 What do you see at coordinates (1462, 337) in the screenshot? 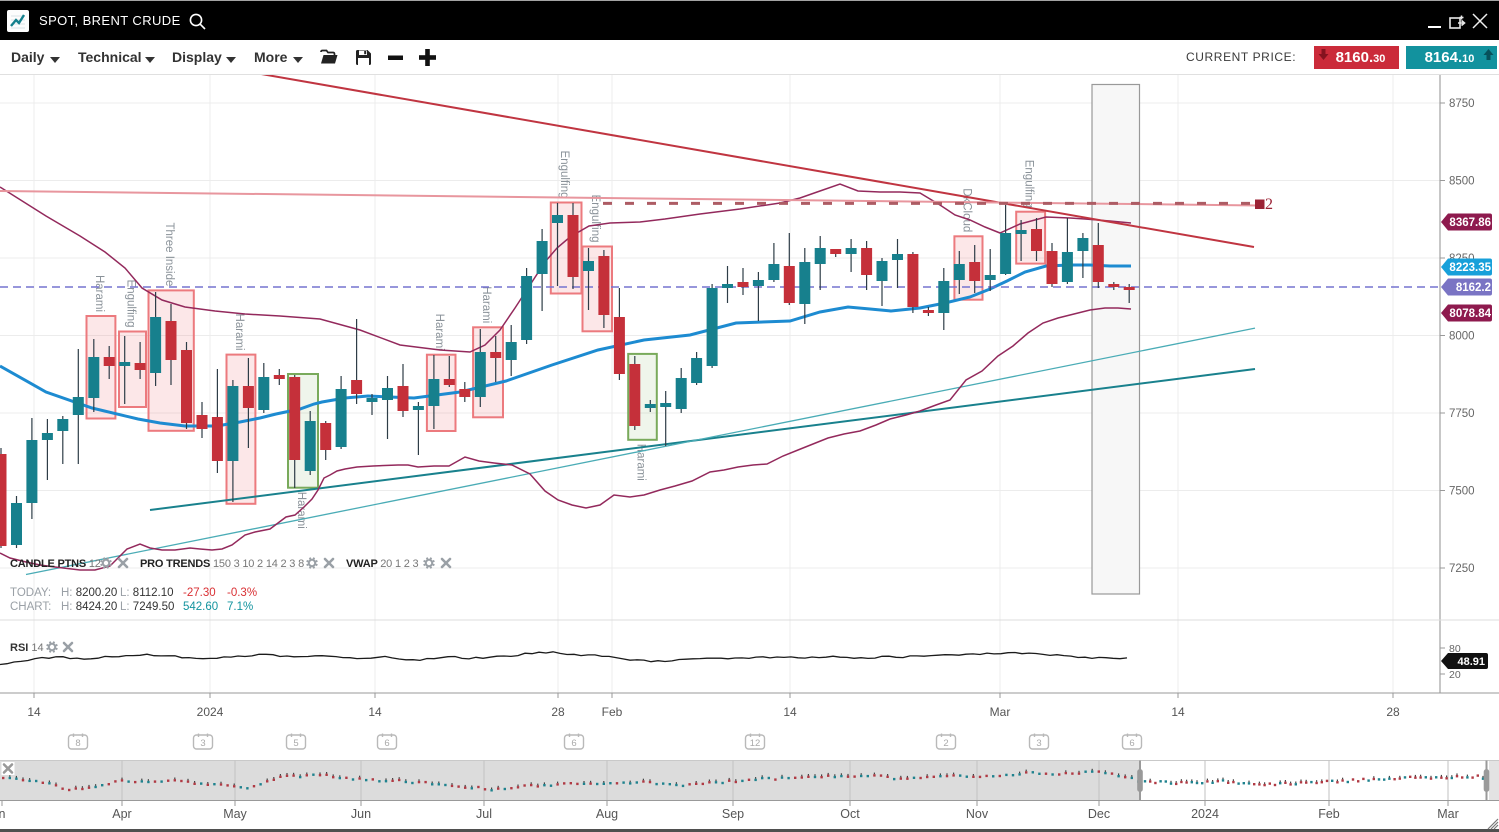
I see `svg-text: 8000` at bounding box center [1462, 337].